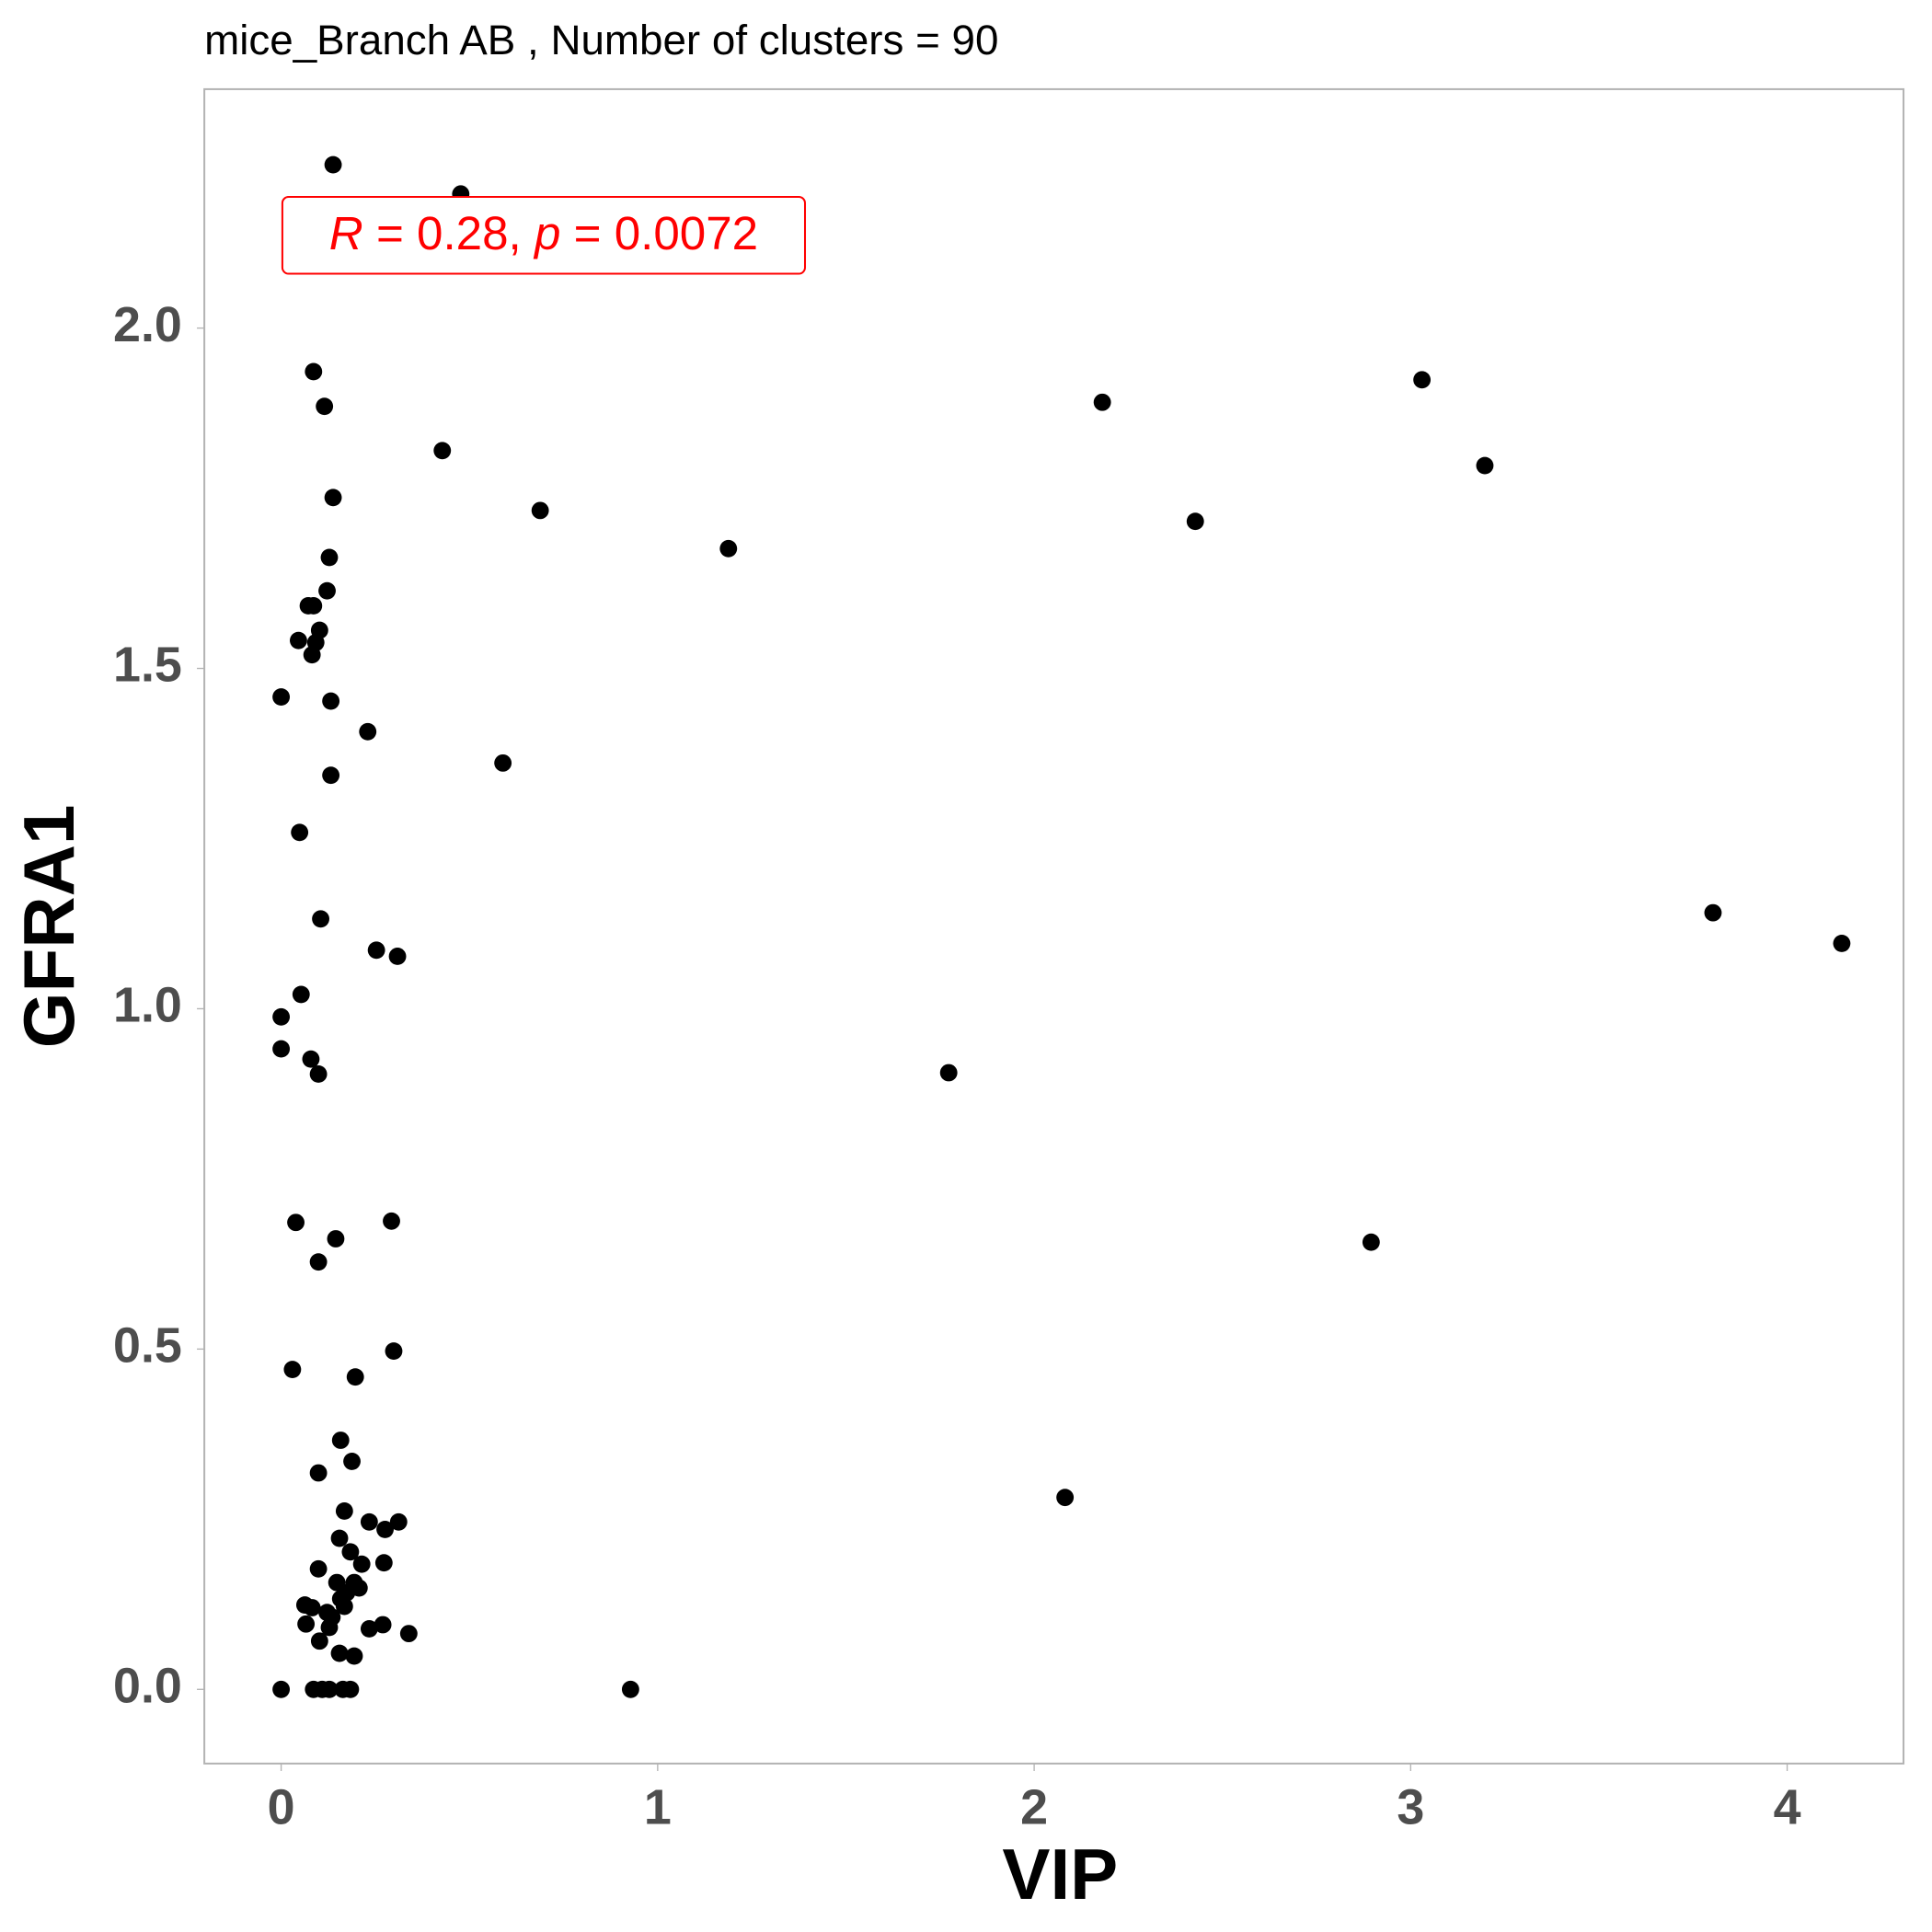 Image resolution: width=1932 pixels, height=1932 pixels. Describe the element at coordinates (147, 1005) in the screenshot. I see `y-tick-label: 1.0` at that location.